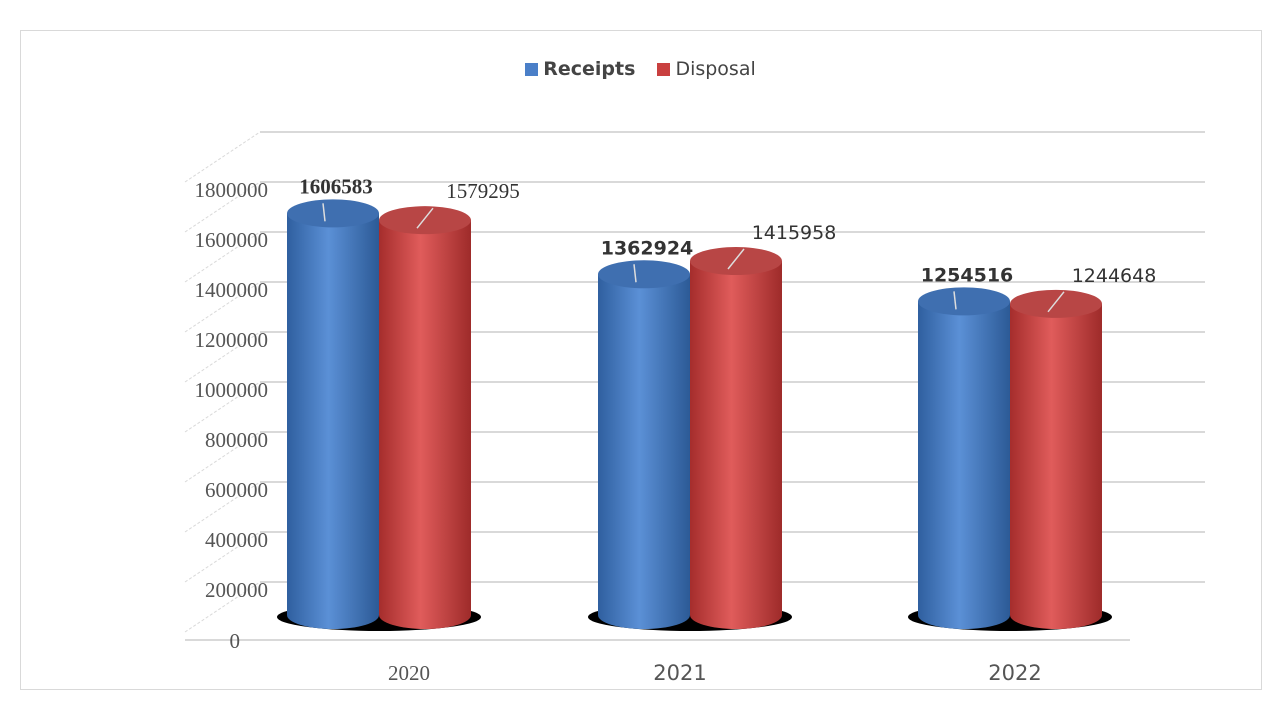  I want to click on y-tick-label: 1400000, so click(232, 290).